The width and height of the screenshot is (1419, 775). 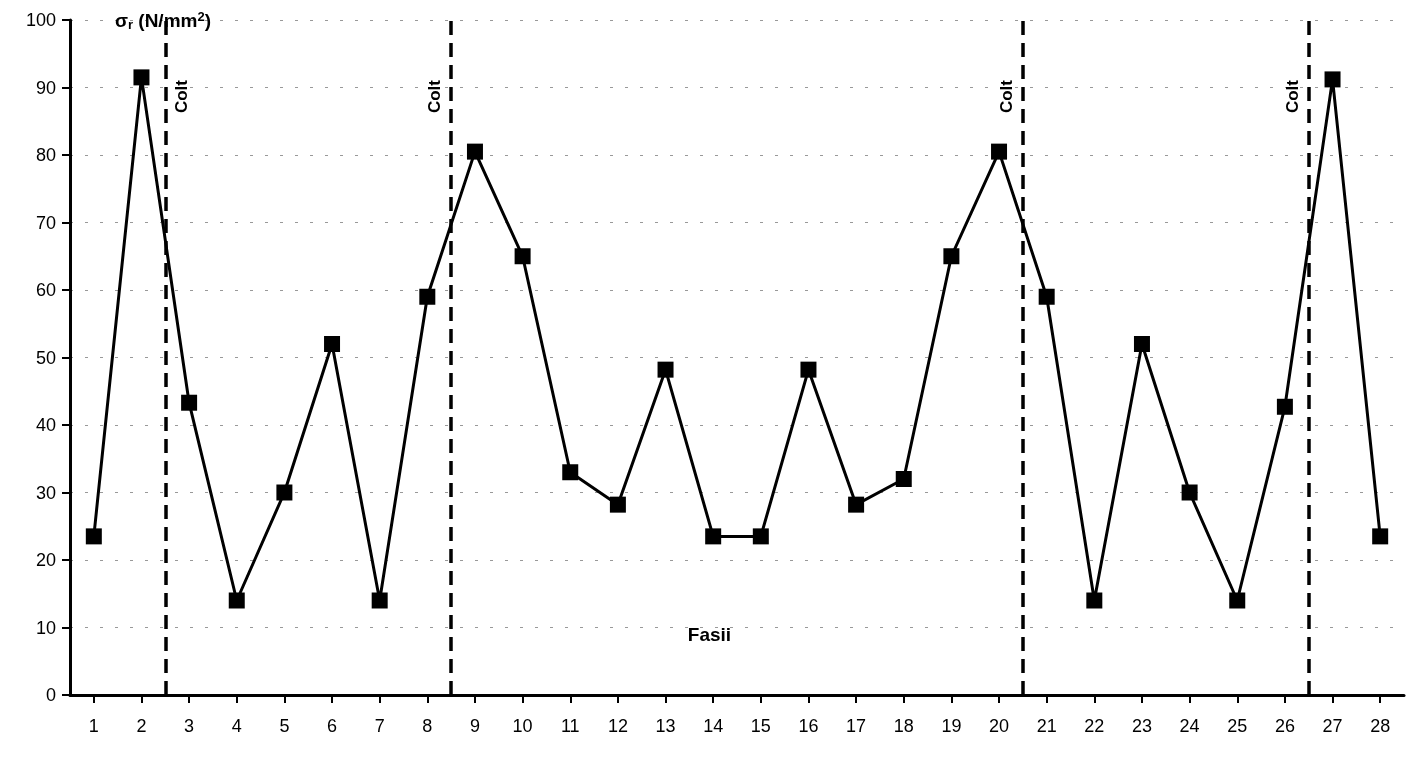 What do you see at coordinates (45, 627) in the screenshot?
I see `y-tick-label: 10` at bounding box center [45, 627].